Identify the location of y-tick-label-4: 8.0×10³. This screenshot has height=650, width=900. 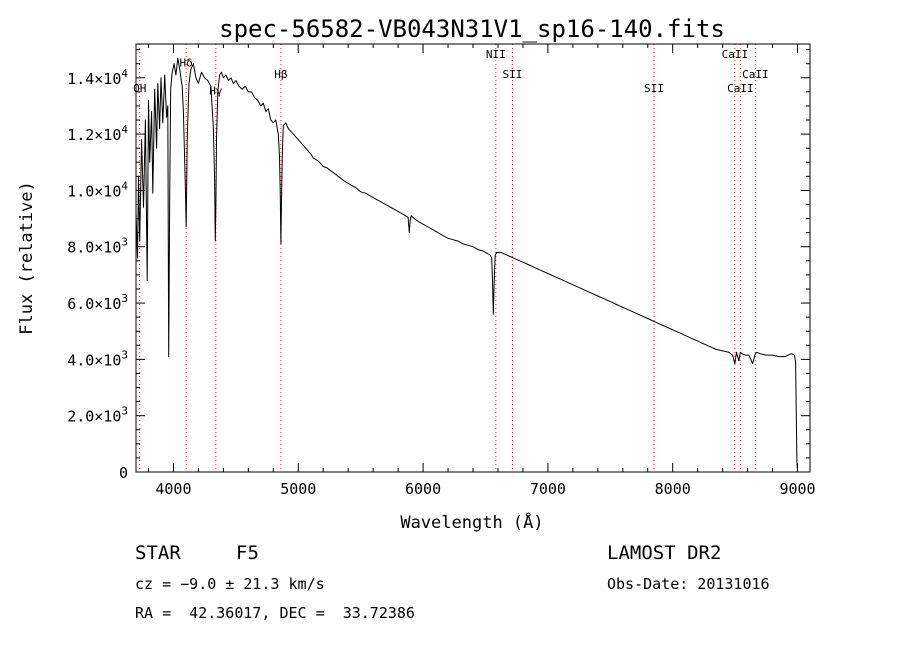
(97, 246).